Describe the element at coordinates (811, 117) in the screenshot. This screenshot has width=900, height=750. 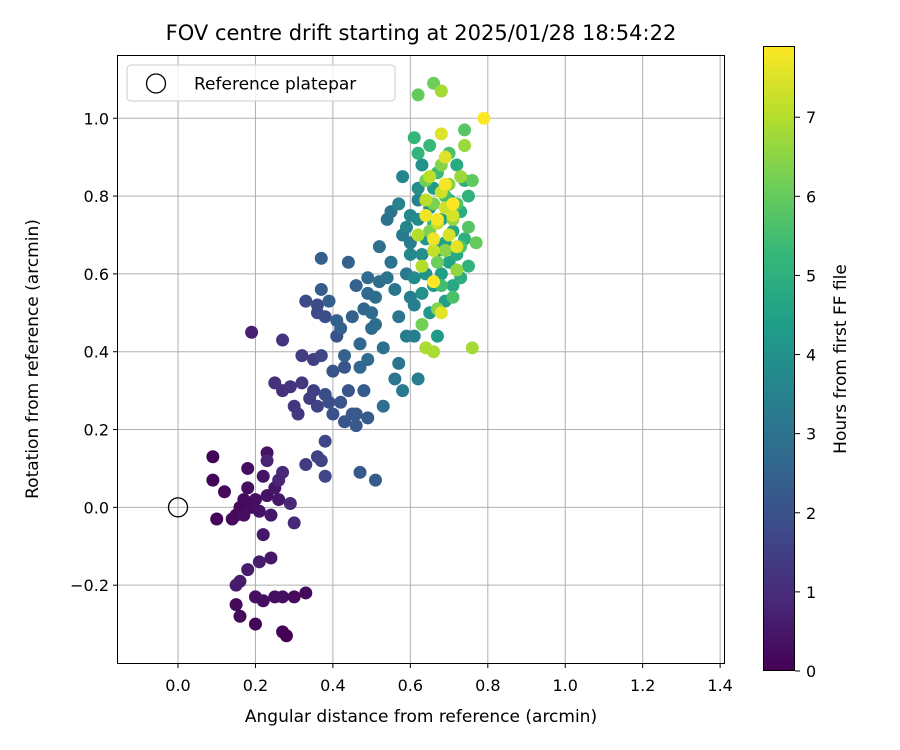
I see `colorbar-tick-label: 7` at that location.